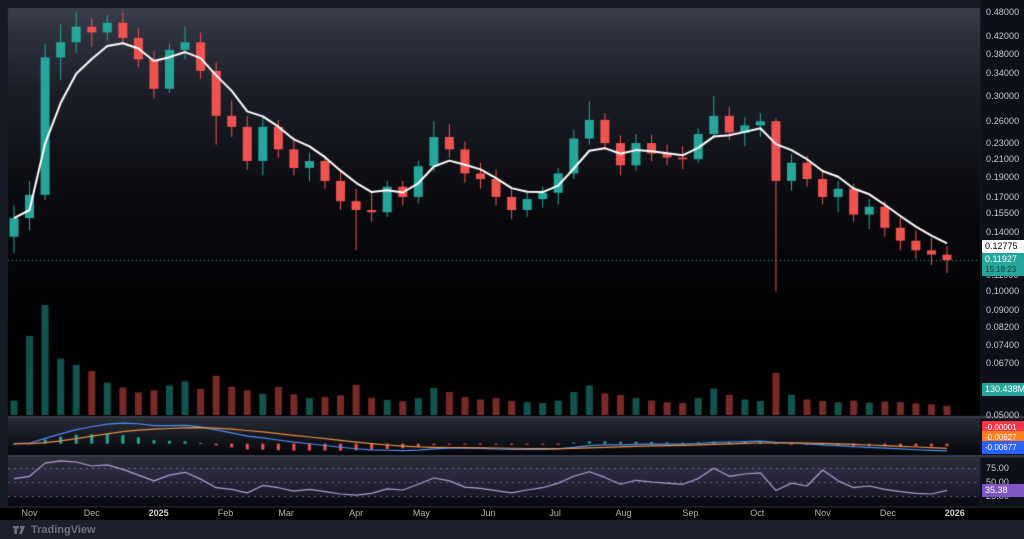  What do you see at coordinates (1003, 415) in the screenshot?
I see `price-tick: 0.05000` at bounding box center [1003, 415].